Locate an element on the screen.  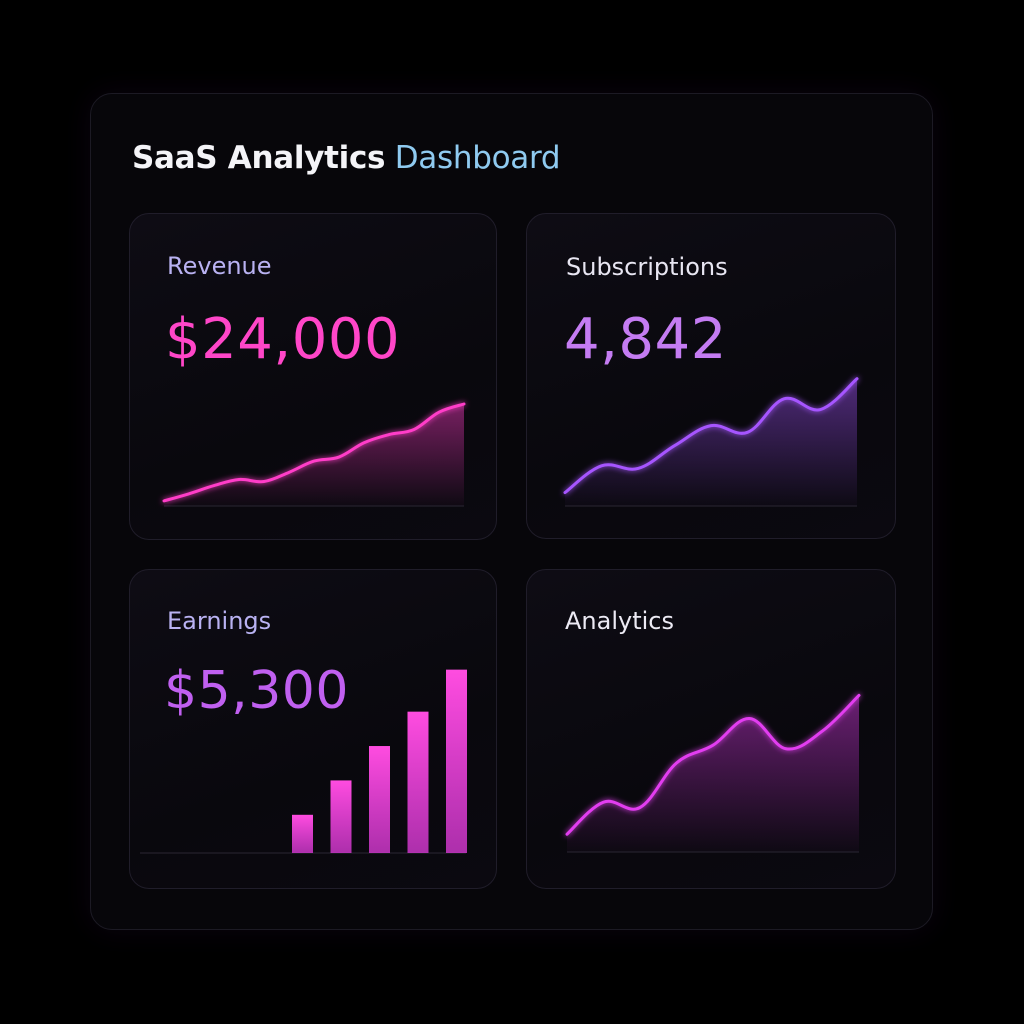
page-title: SaaS Analytics Dashboard is located at coordinates (346, 158).